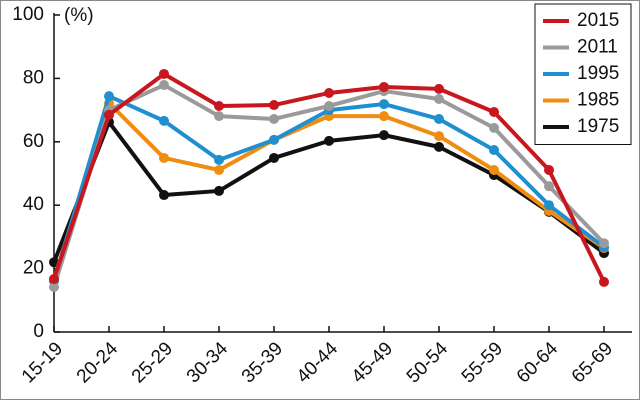 Image resolution: width=640 pixels, height=400 pixels. I want to click on y-tick-label: 0, so click(38, 331).